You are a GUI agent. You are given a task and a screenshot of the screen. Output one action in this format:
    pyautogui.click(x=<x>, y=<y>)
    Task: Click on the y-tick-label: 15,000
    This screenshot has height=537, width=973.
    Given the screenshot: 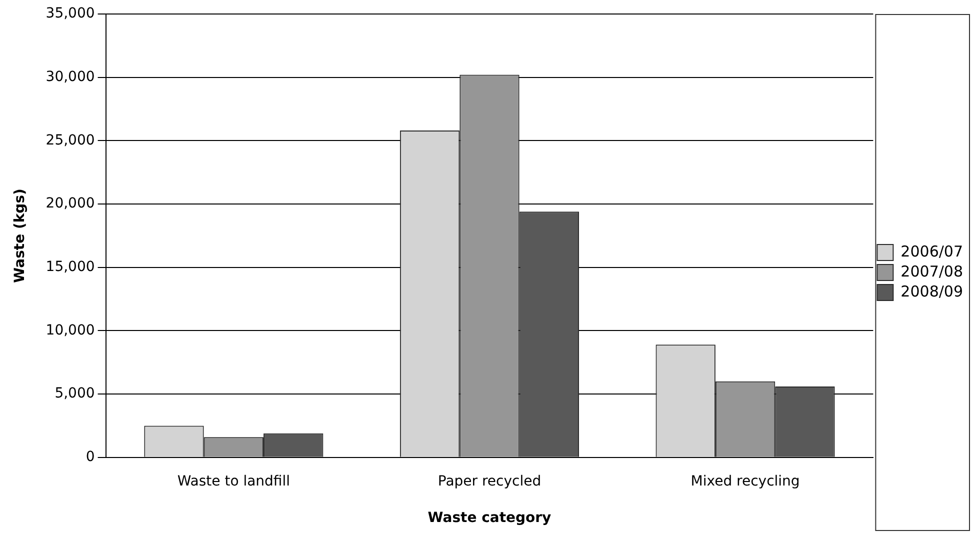 What is the action you would take?
    pyautogui.click(x=70, y=267)
    